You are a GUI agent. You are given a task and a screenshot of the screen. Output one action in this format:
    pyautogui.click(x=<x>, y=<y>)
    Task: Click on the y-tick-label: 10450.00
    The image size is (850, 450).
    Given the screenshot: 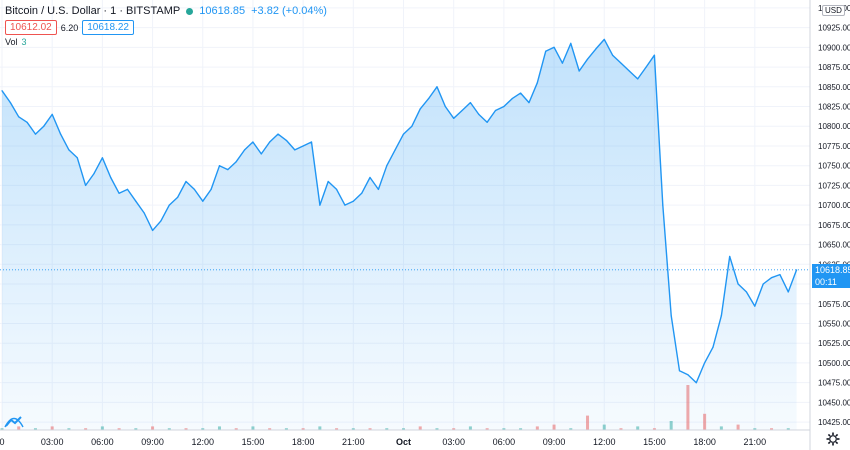 What is the action you would take?
    pyautogui.click(x=834, y=402)
    